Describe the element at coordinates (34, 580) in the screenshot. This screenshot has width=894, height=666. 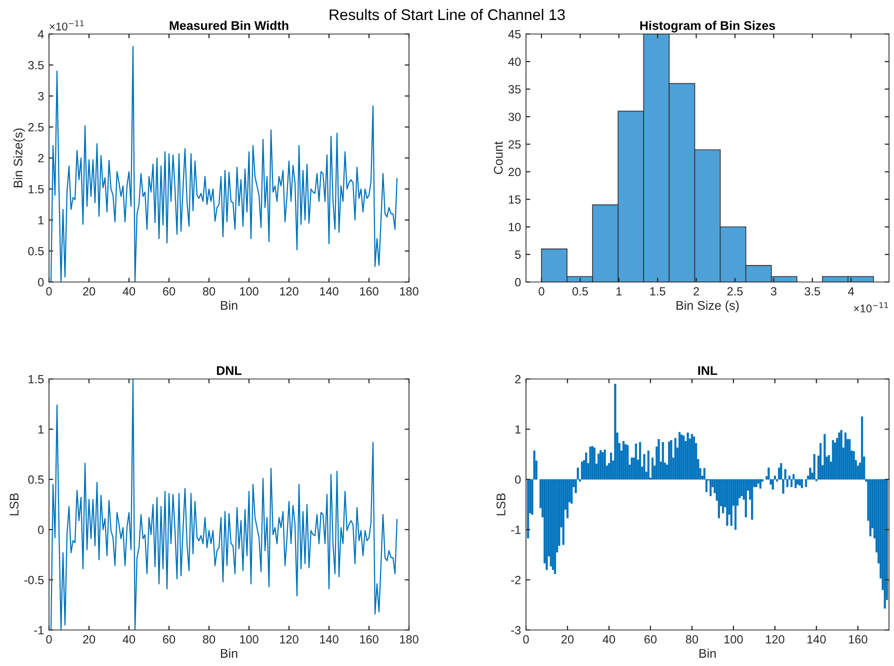
I see `y-tick-label: -0.5` at that location.